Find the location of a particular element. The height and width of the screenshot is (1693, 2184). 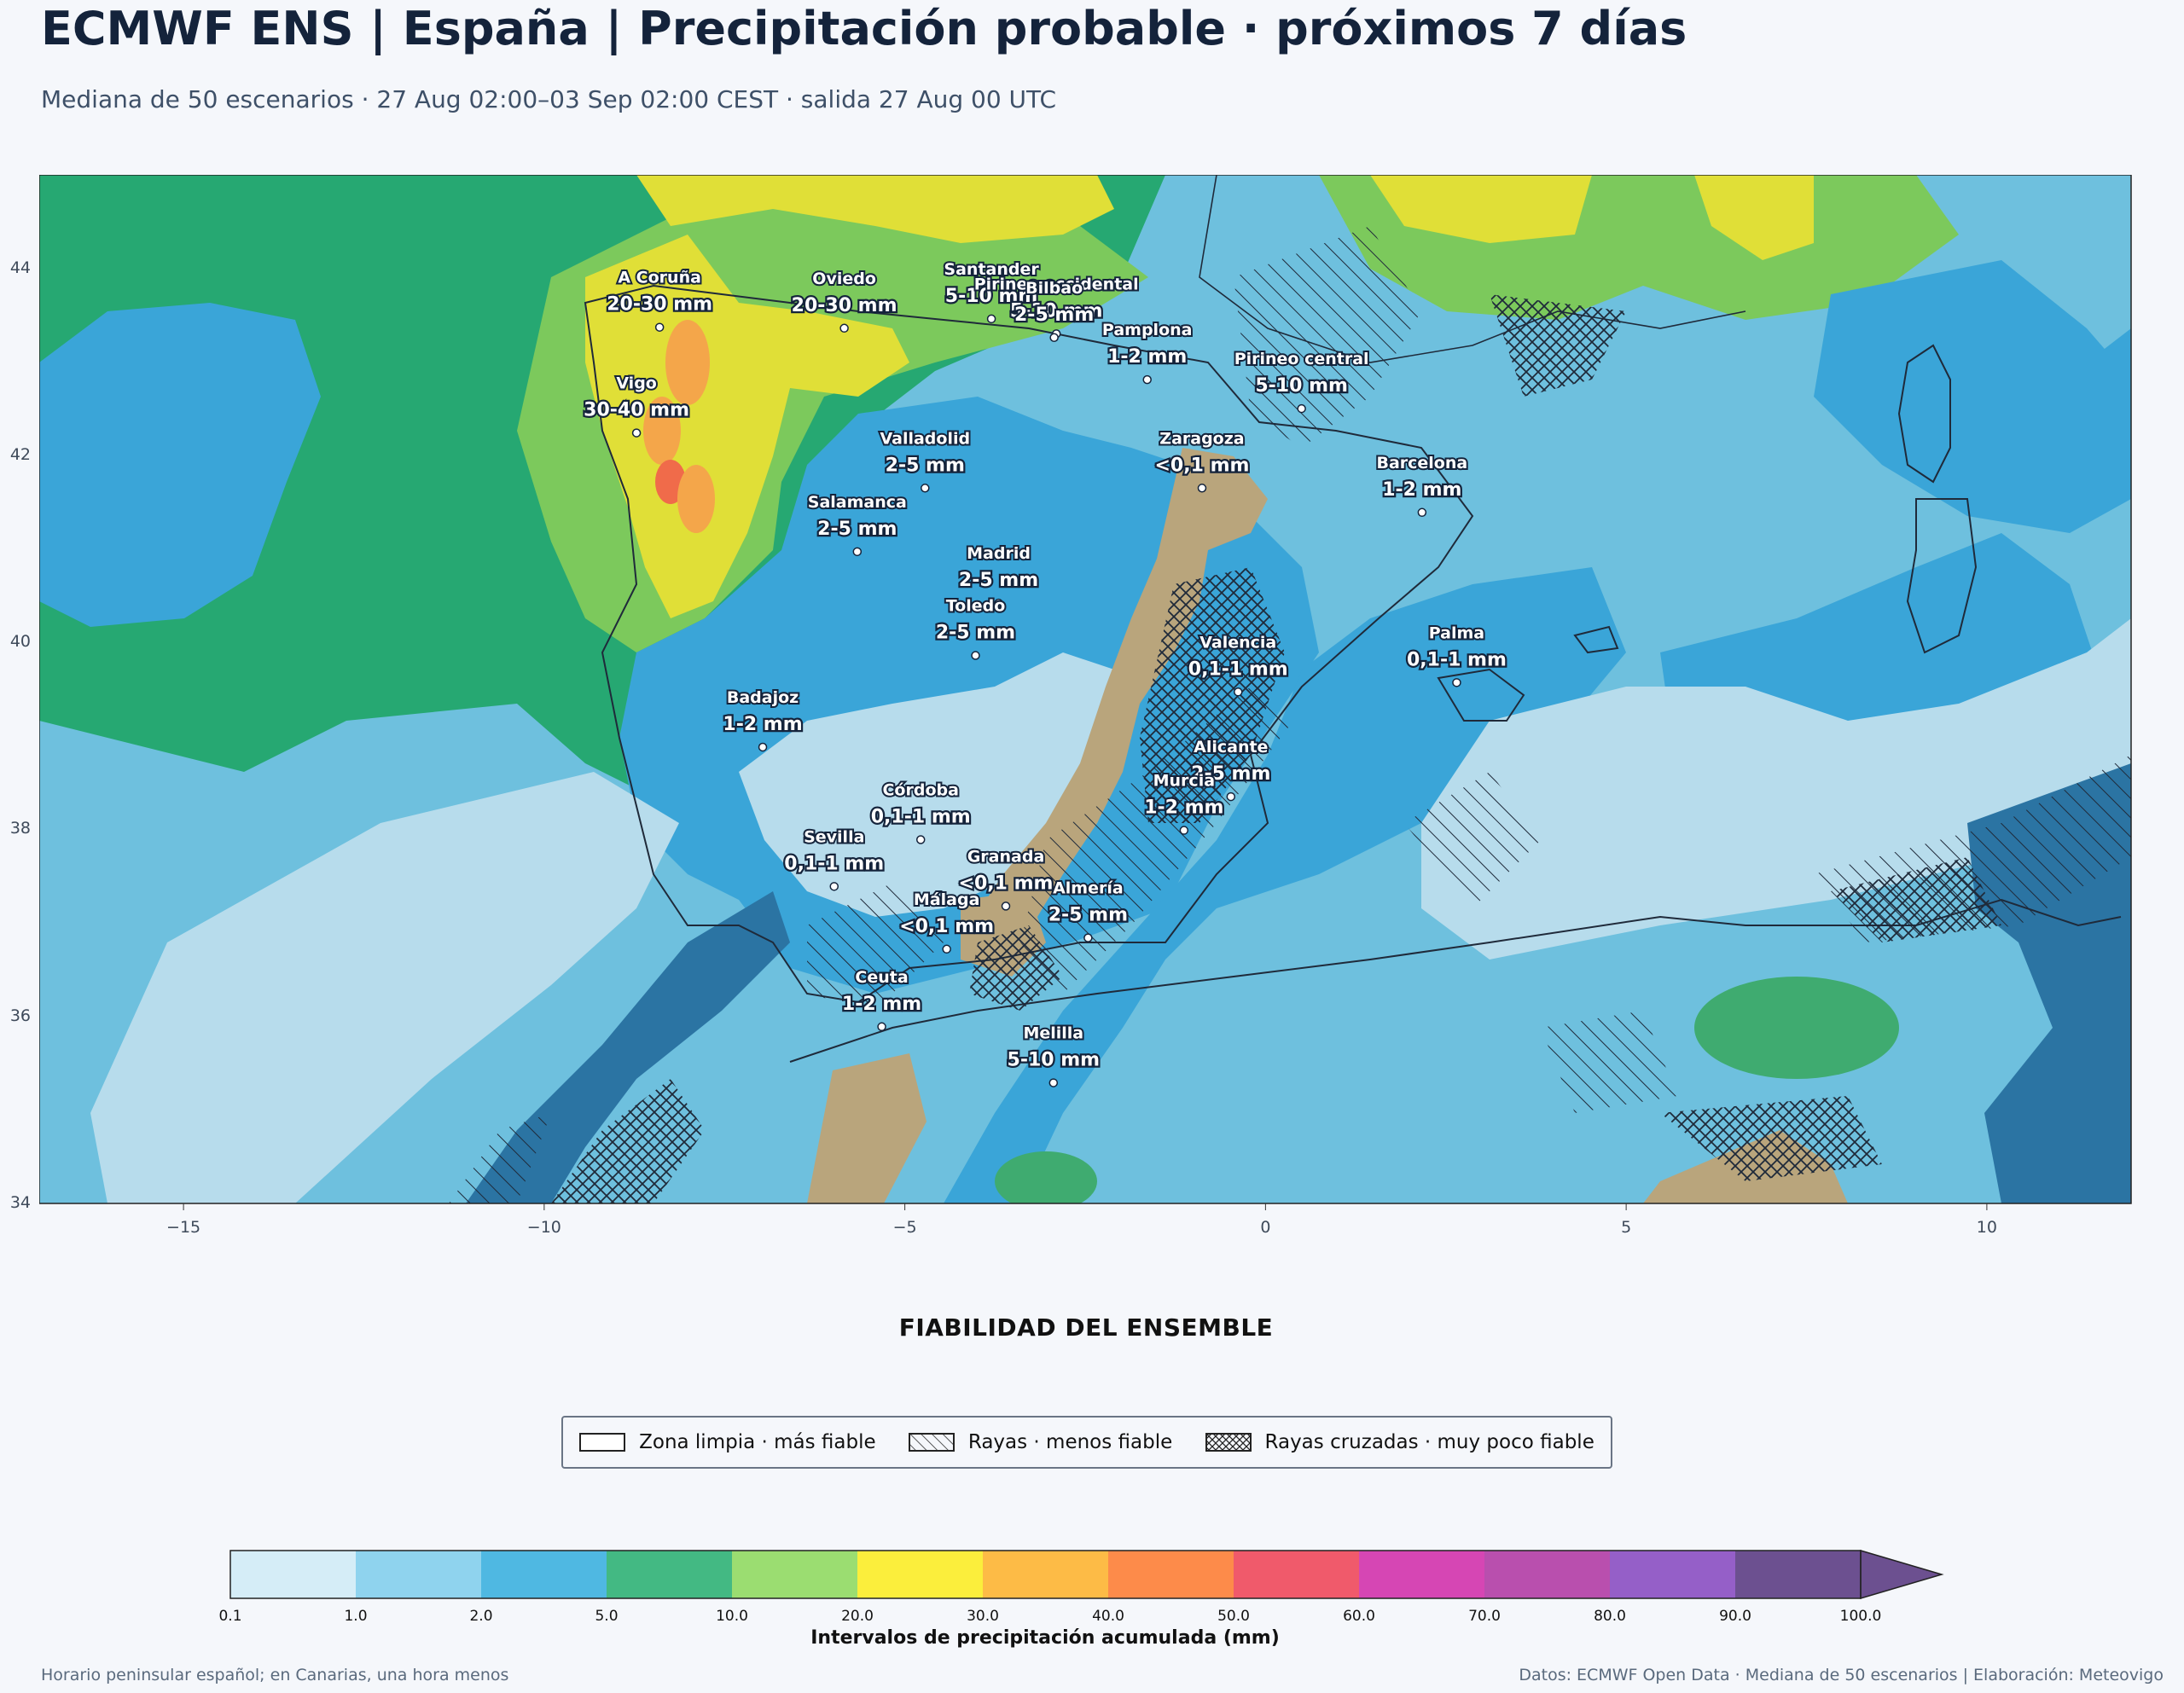

city-name: Melilla is located at coordinates (1053, 1033).